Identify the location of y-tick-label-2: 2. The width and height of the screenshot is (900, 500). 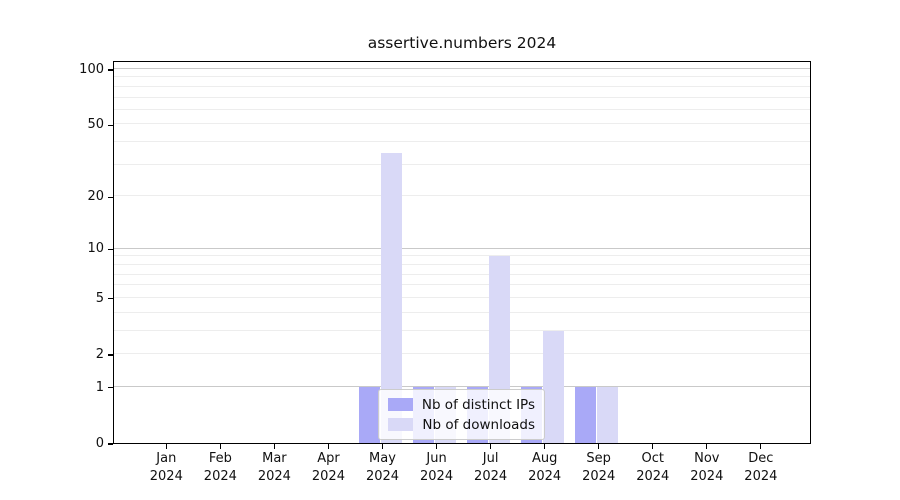
(99, 354).